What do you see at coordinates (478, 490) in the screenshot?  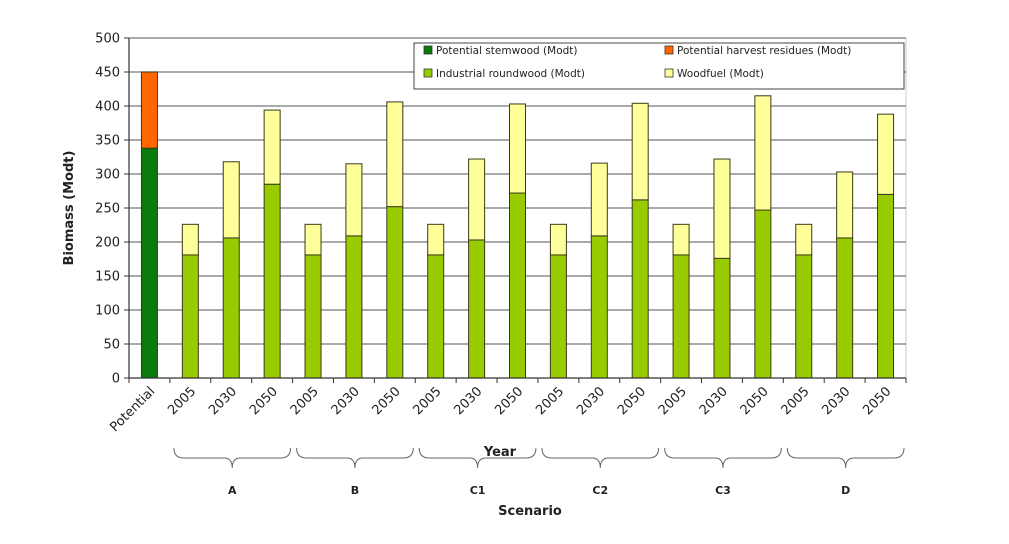 I see `scenario-label: C1` at bounding box center [478, 490].